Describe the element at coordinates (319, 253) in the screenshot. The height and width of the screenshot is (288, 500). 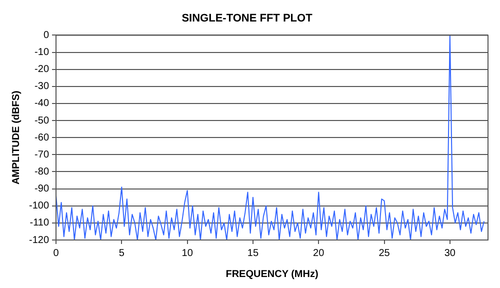
I see `x-tick-label: 20` at that location.